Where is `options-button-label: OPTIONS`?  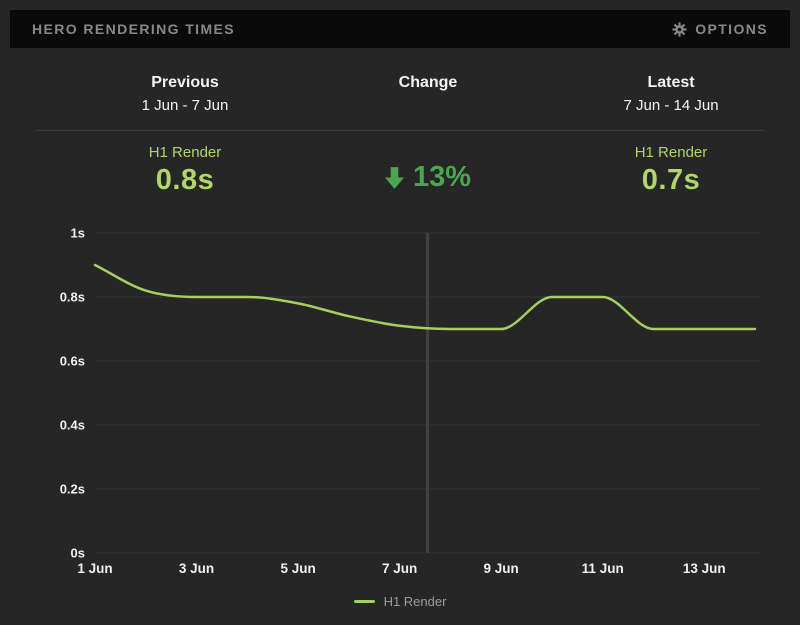
options-button-label: OPTIONS is located at coordinates (731, 29).